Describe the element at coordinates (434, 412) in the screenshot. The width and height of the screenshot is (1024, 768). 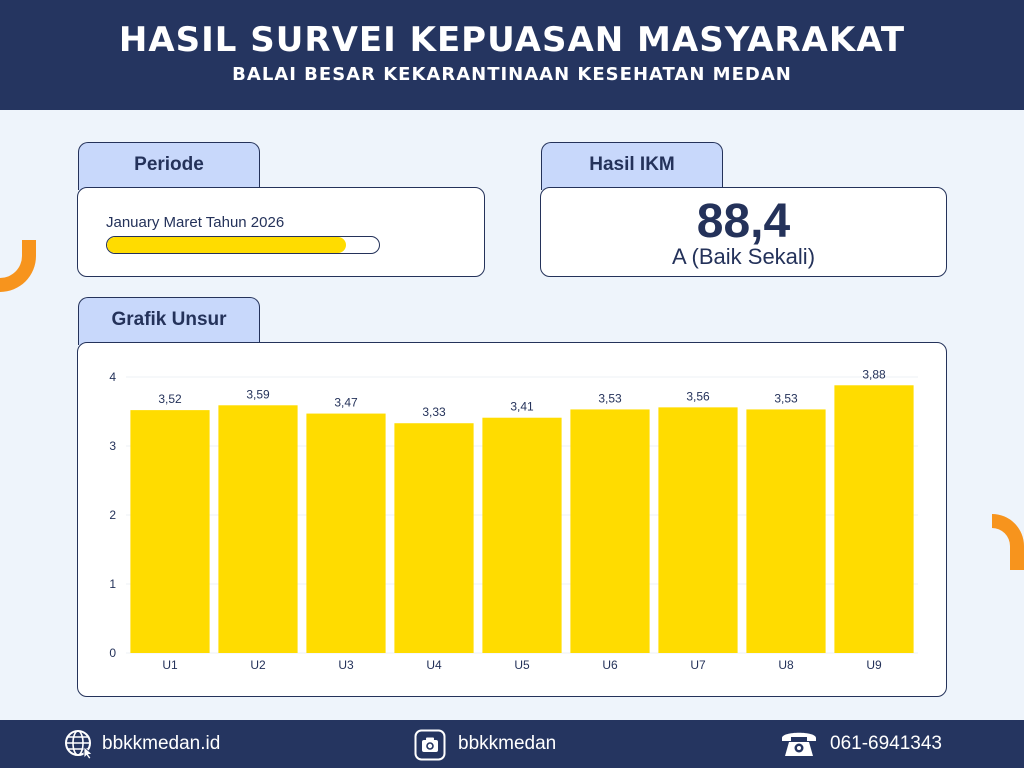
I see `bar-value-label: 3,33` at that location.